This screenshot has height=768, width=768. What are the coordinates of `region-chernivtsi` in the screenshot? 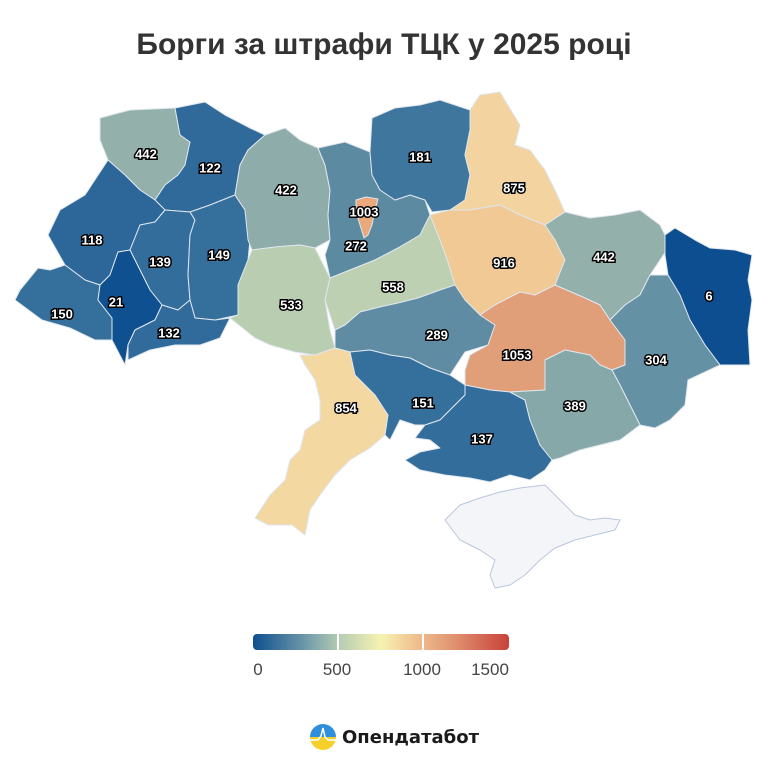 It's located at (179, 330).